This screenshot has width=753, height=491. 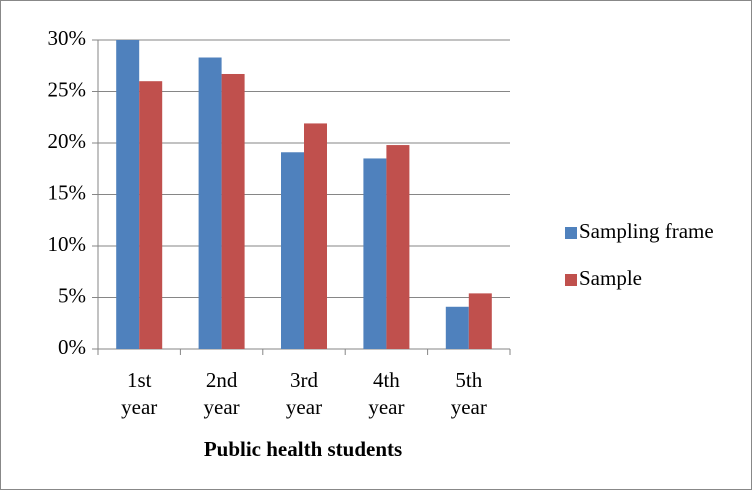 What do you see at coordinates (139, 393) in the screenshot?
I see `x-tick-label: 1st year` at bounding box center [139, 393].